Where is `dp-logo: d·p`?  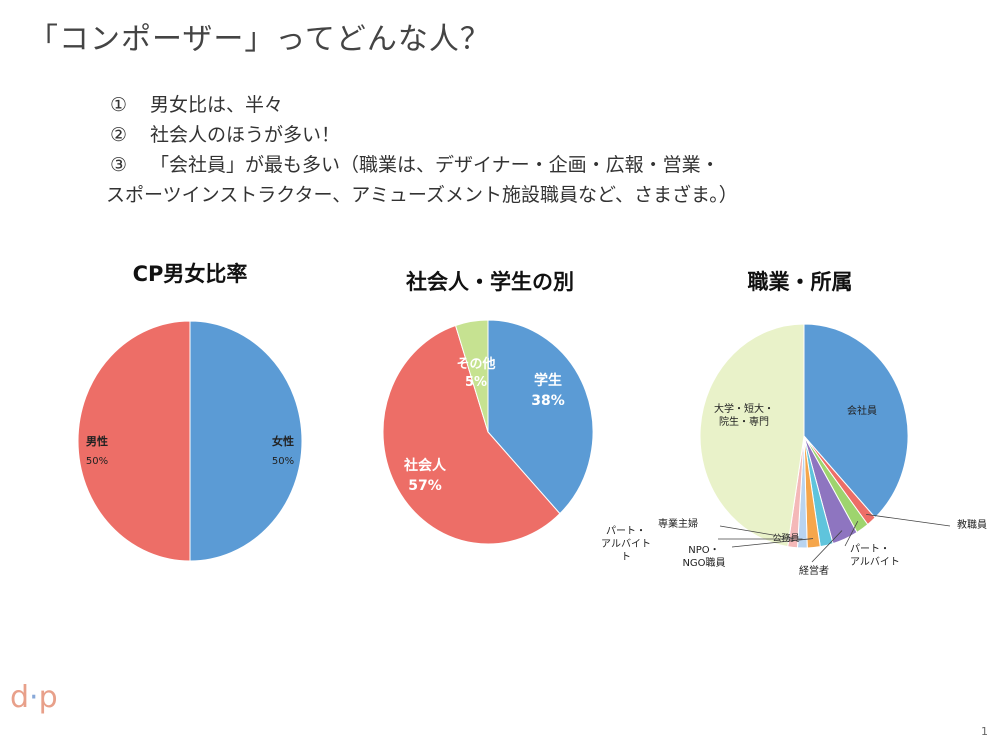
dp-logo: d·p is located at coordinates (34, 697).